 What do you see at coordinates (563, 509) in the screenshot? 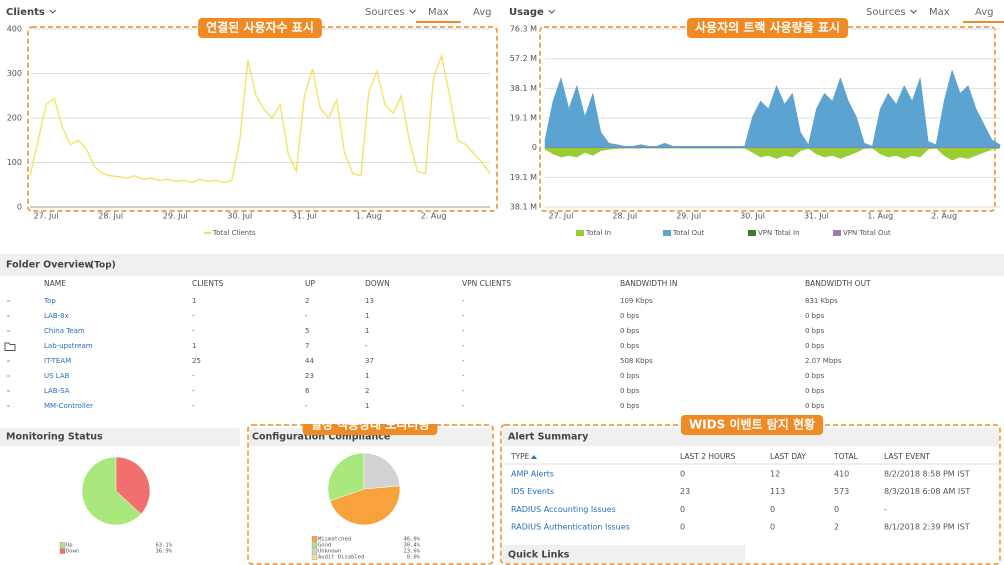
I see `alert-link: RADIUS Accounting Issues` at bounding box center [563, 509].